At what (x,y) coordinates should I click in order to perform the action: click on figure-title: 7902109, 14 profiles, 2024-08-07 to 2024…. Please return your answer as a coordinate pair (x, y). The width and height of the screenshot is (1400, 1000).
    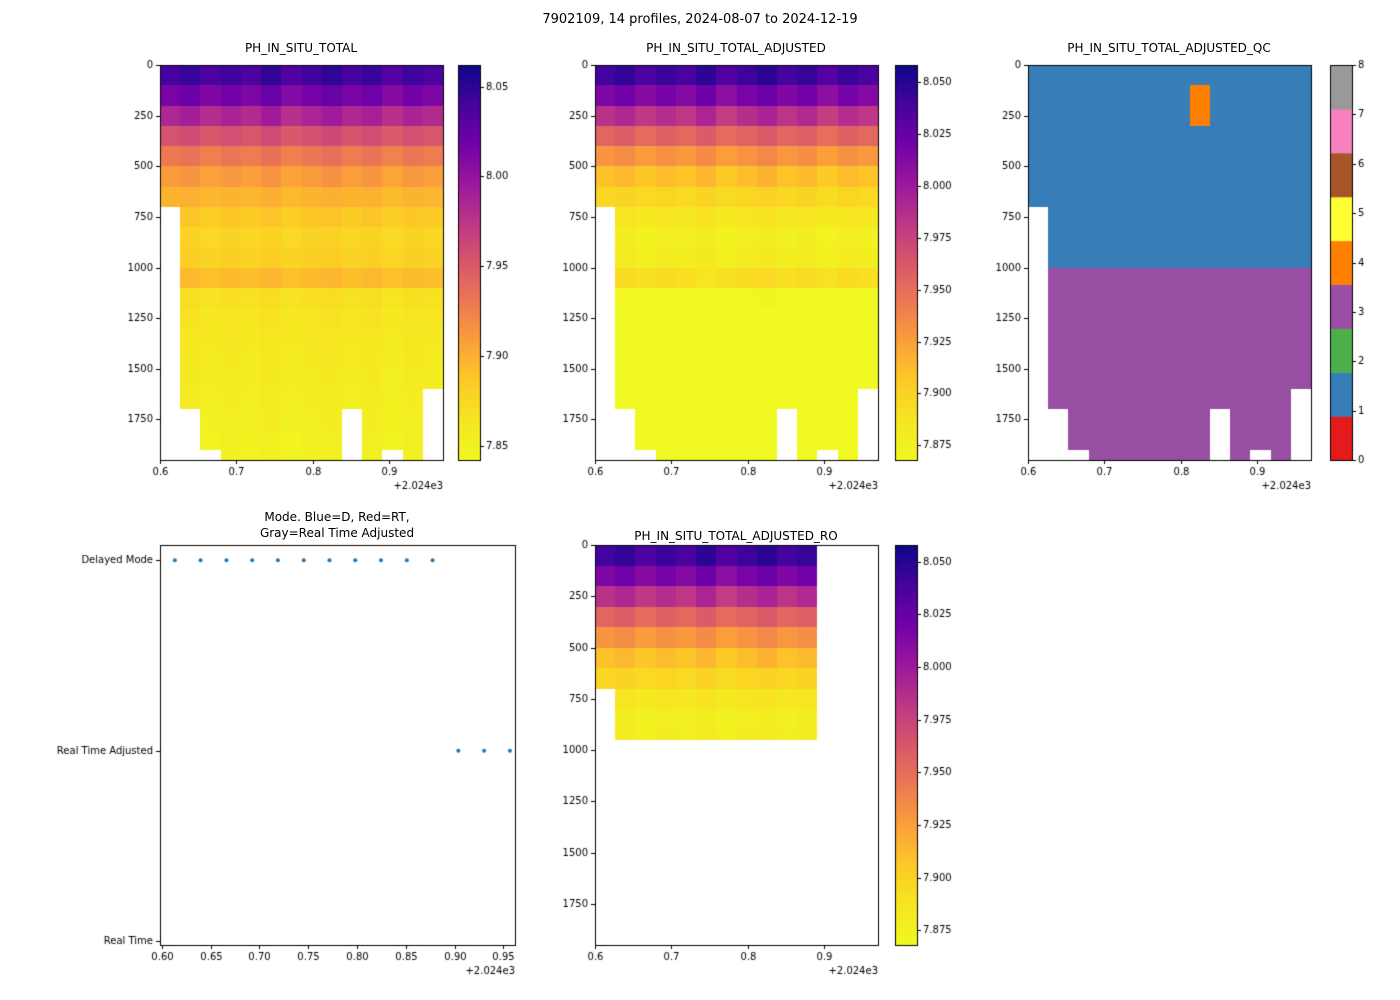
    Looking at the image, I should click on (700, 19).